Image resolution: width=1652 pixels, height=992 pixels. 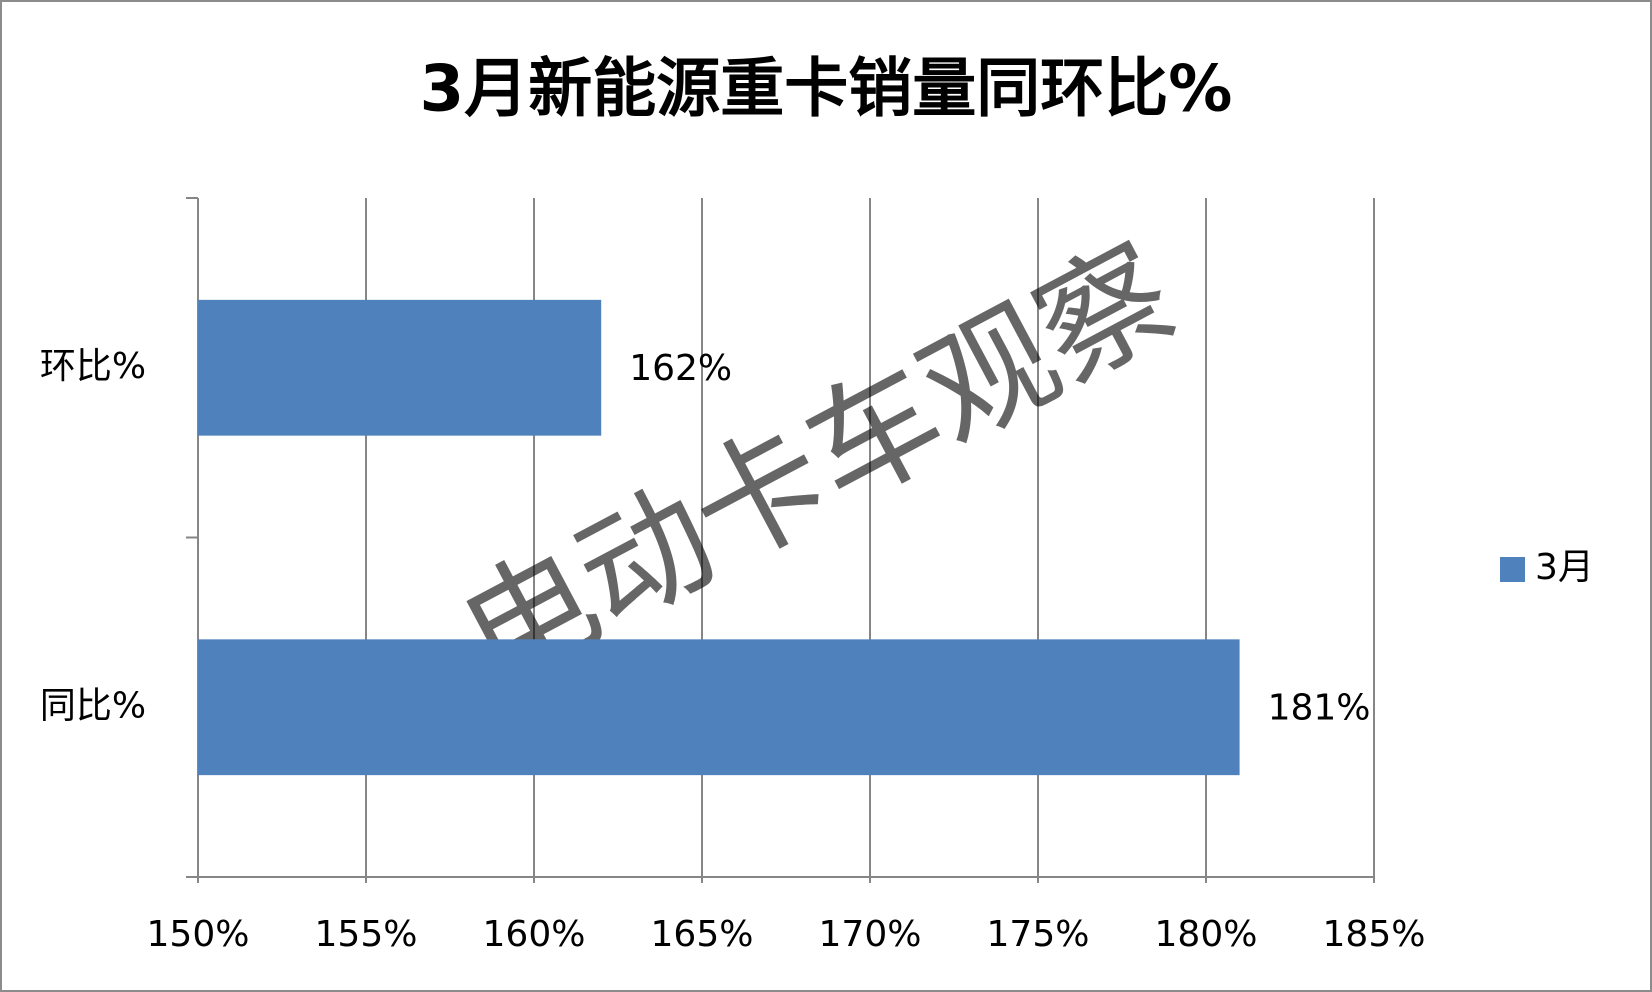 What do you see at coordinates (1564, 567) in the screenshot?
I see `legend-label: 3月` at bounding box center [1564, 567].